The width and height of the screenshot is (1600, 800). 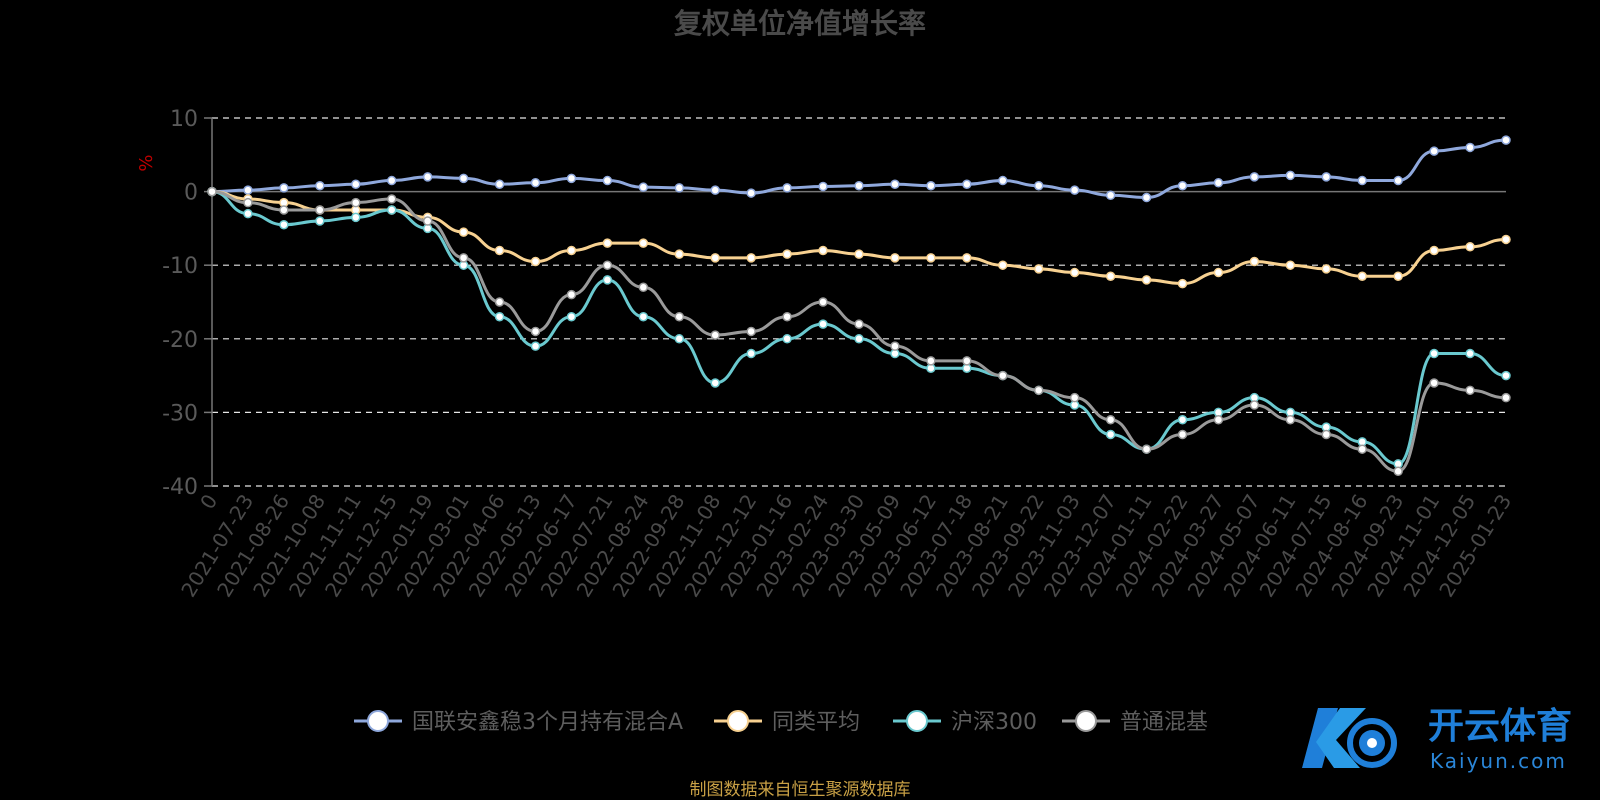 What do you see at coordinates (1164, 722) in the screenshot?
I see `legend-label: 普通混基` at bounding box center [1164, 722].